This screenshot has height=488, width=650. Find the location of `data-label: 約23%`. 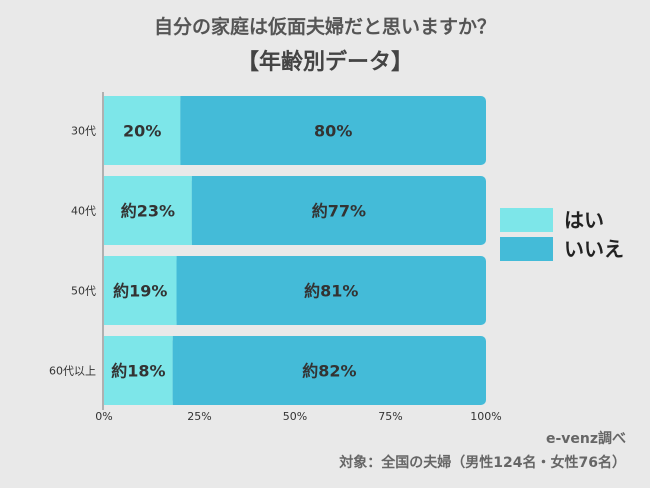

data-label: 約23% is located at coordinates (148, 211).